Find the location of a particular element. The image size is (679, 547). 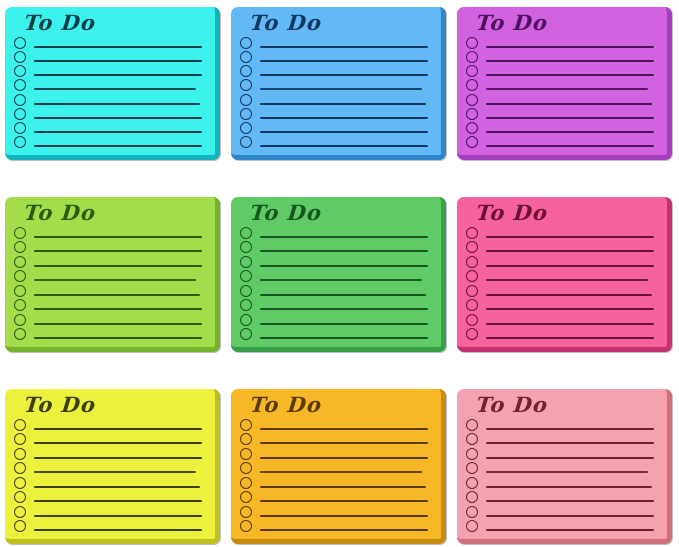

todo-note-lime-green: To Do is located at coordinates (112, 274).